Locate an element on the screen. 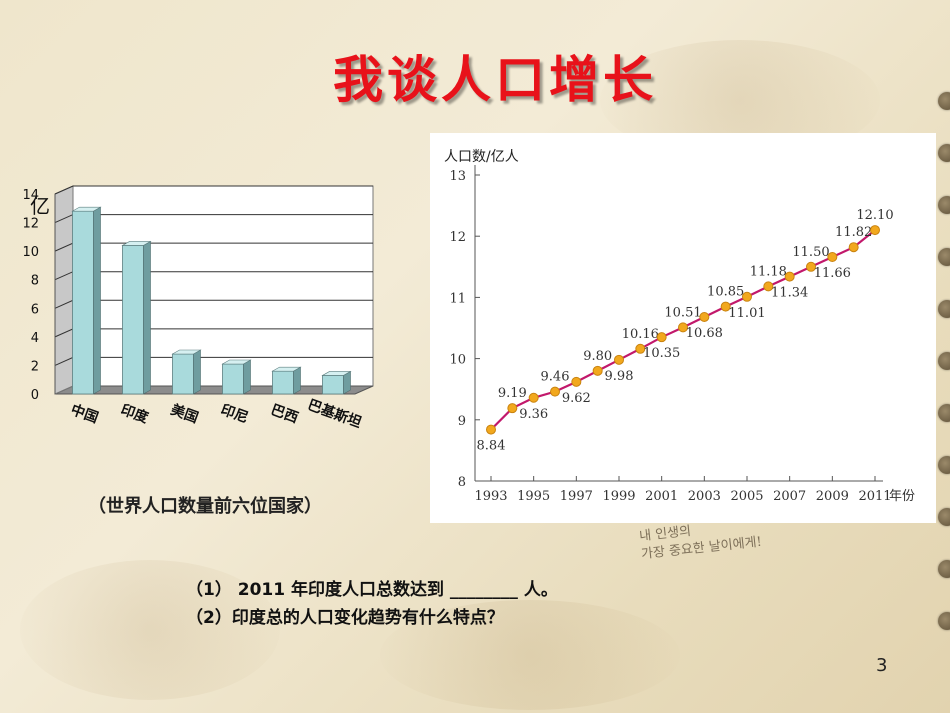 The height and width of the screenshot is (713, 950). bar-category-label: 巴基斯坦 is located at coordinates (334, 413).